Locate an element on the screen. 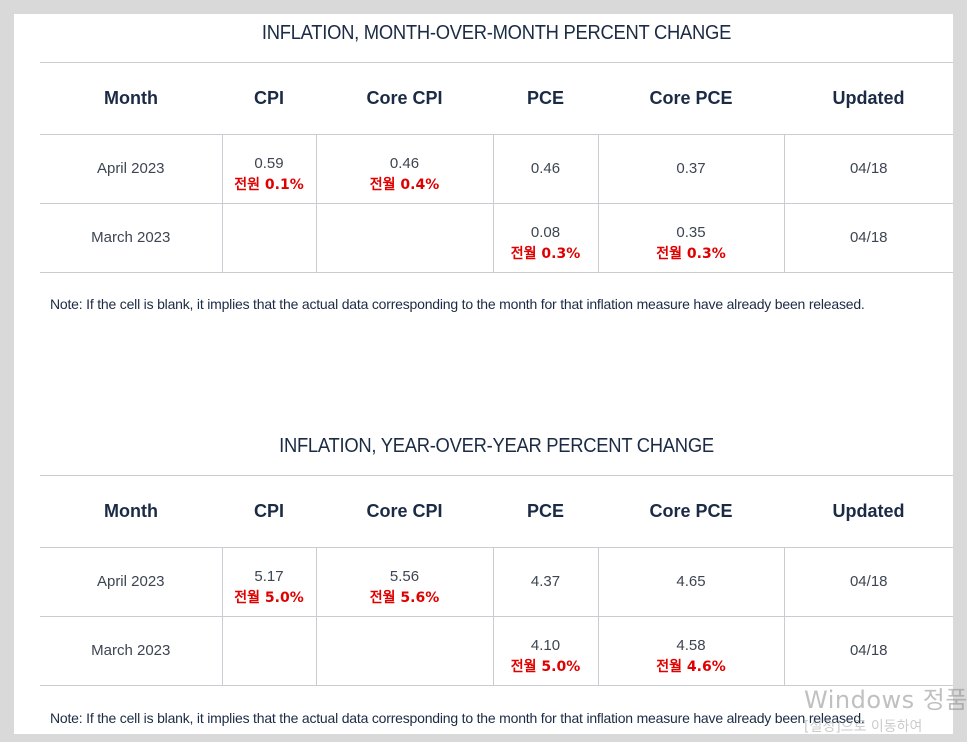 The height and width of the screenshot is (742, 967). cell-pce: 0.08 전월 0.3% is located at coordinates (546, 238).